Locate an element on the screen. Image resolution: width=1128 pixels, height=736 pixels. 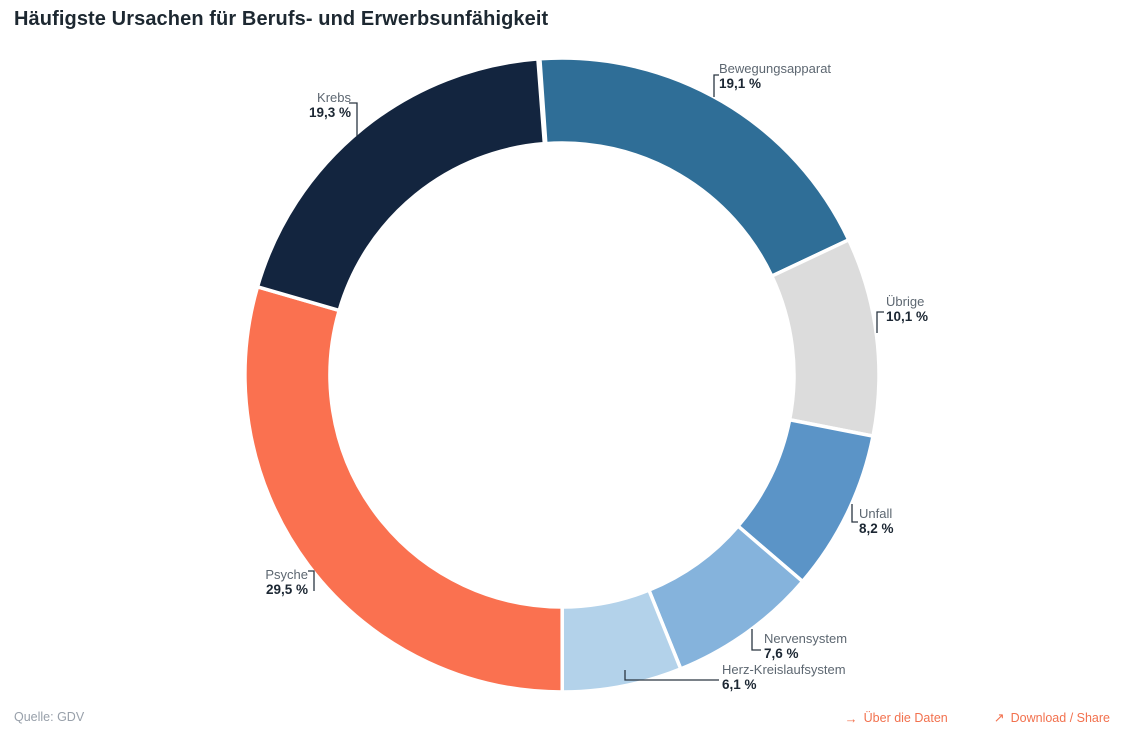
slice-label-herz-kreislaufsystem: Herz-Kreislaufsystem 6,1 % is located at coordinates (784, 677).